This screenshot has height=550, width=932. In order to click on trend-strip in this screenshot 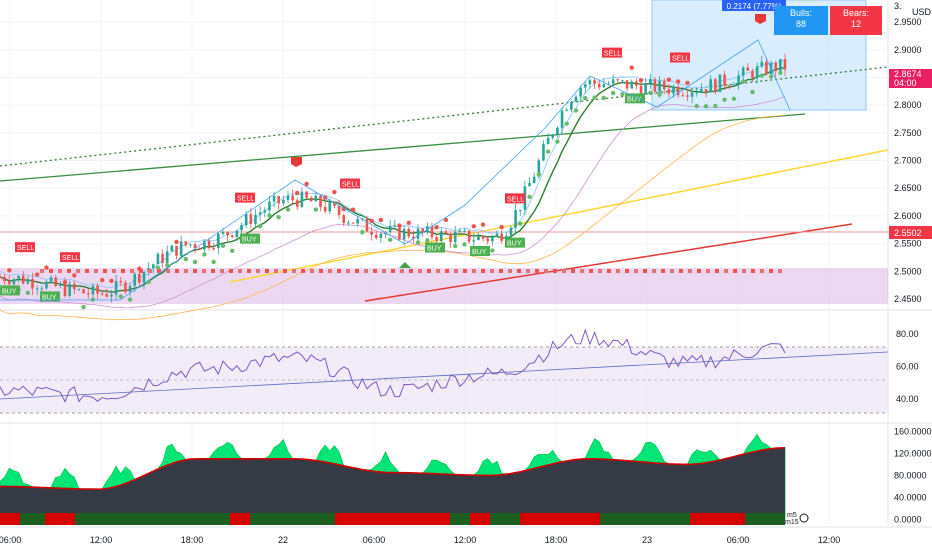, I will do `click(392, 519)`.